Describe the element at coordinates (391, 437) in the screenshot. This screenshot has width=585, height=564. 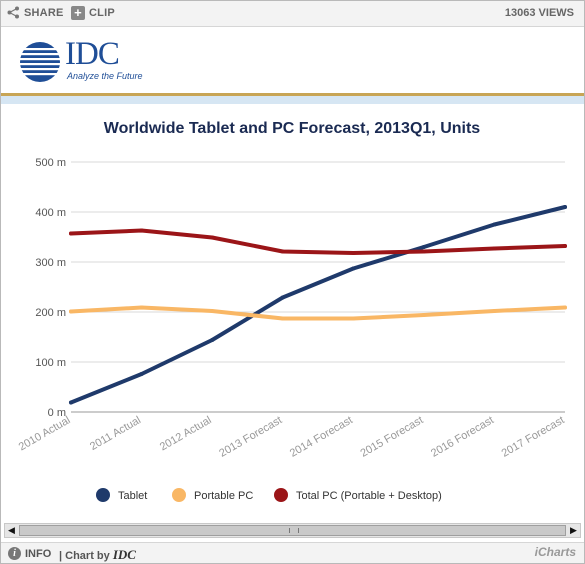
I see `x-tick-label: 2015 Forecast` at that location.